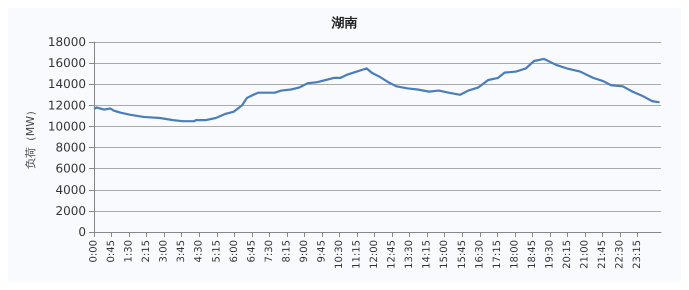 Image resolution: width=689 pixels, height=290 pixels. What do you see at coordinates (340, 254) in the screenshot?
I see `x-tick-label: 10:30` at bounding box center [340, 254].